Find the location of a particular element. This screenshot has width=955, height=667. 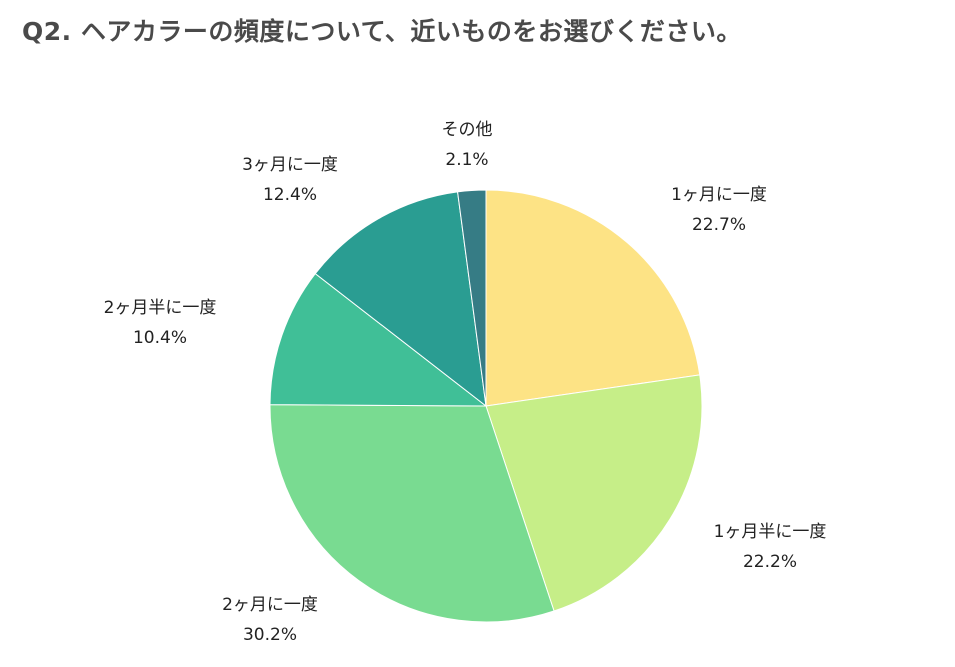

chart-title: Q2. ヘアカラーの頻度について、近いものをお選びください。 is located at coordinates (382, 31).